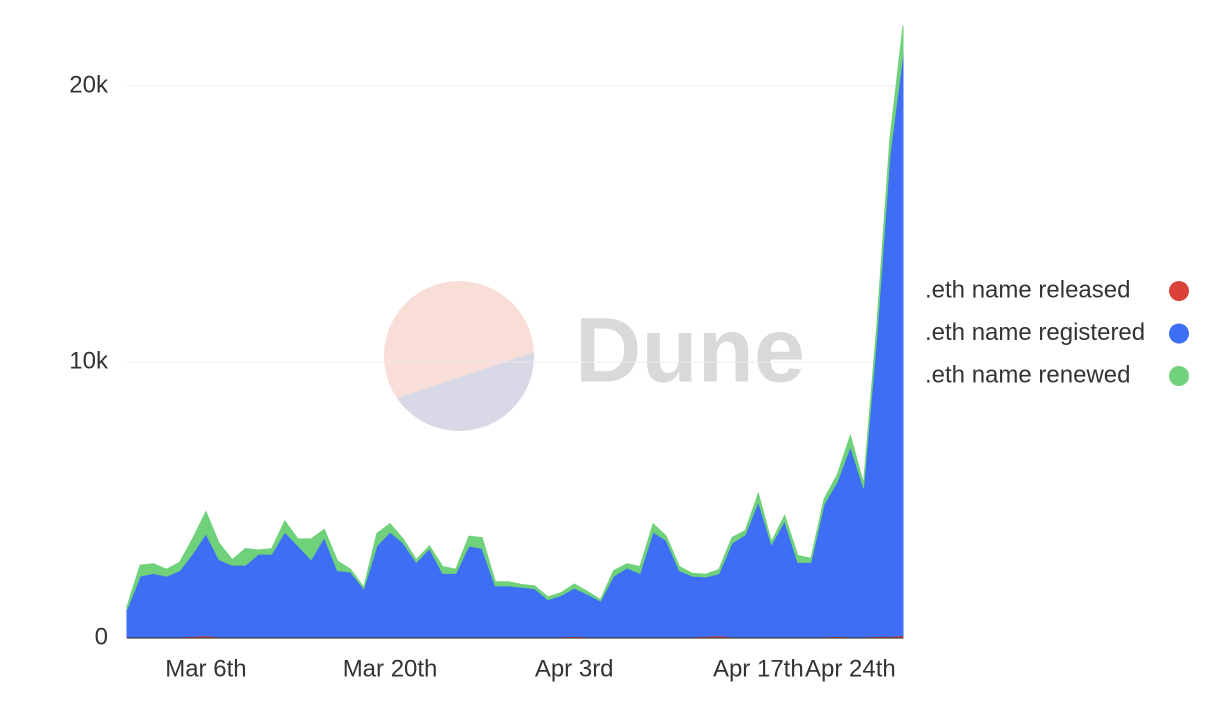 The height and width of the screenshot is (703, 1228). I want to click on x-tick-label: Apr 3rd, so click(574, 668).